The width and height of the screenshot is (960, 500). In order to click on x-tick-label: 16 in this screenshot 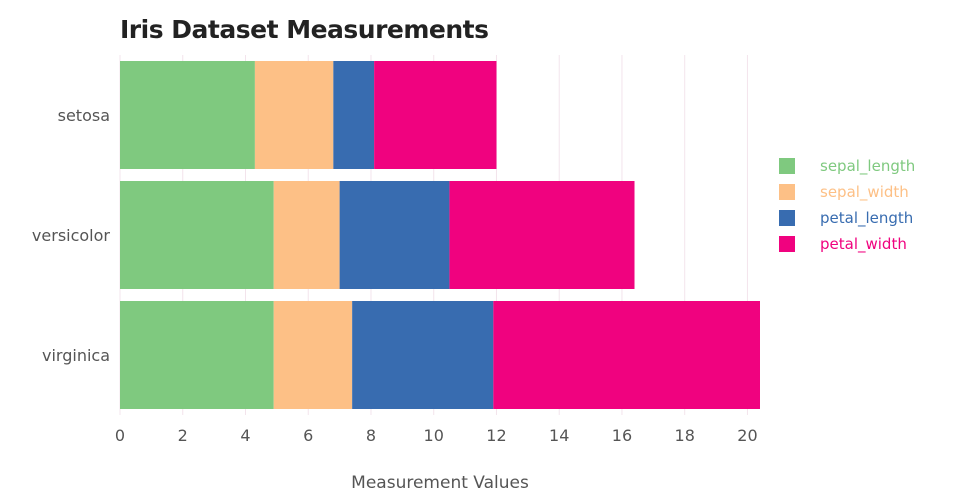, I will do `click(622, 435)`.